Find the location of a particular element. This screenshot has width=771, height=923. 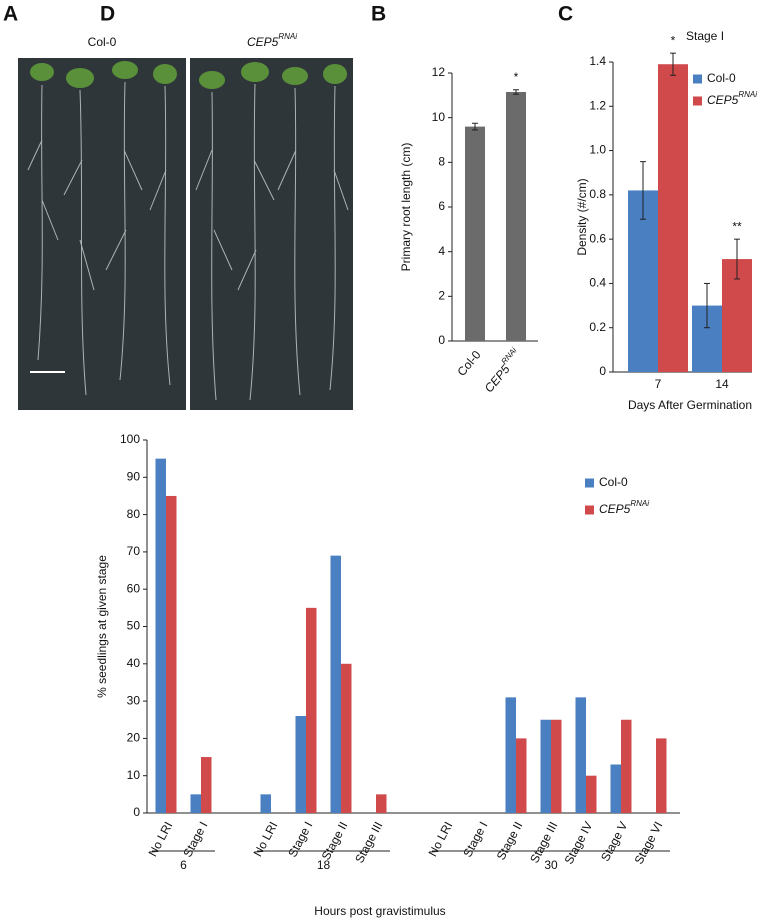

y-tick-label: 12 is located at coordinates (439, 72).